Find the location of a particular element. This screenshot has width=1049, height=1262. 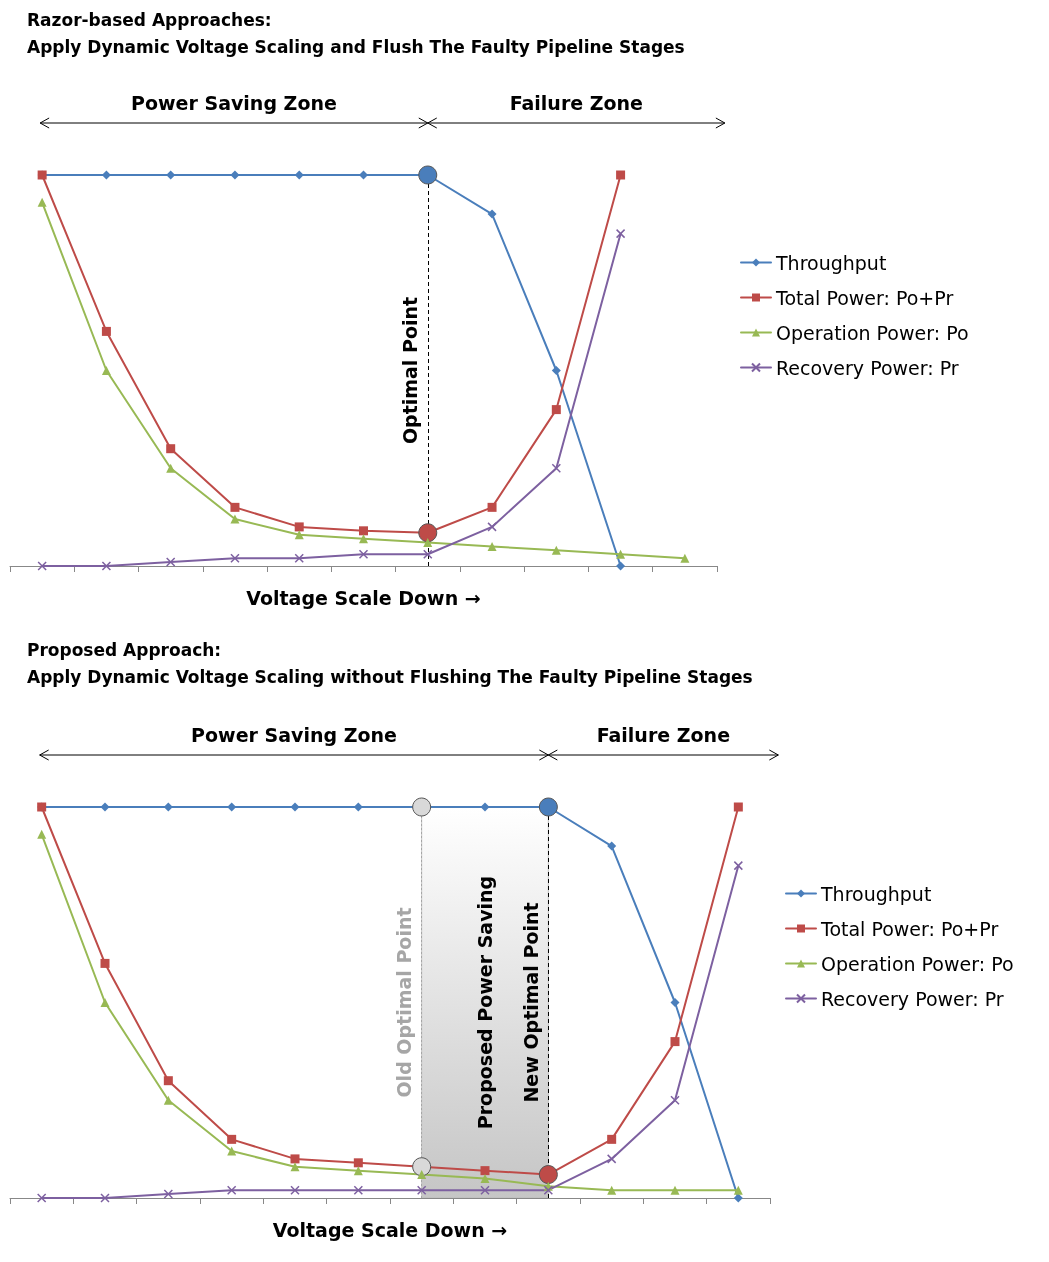

annotation: Old Optimal Point is located at coordinates (404, 1002).